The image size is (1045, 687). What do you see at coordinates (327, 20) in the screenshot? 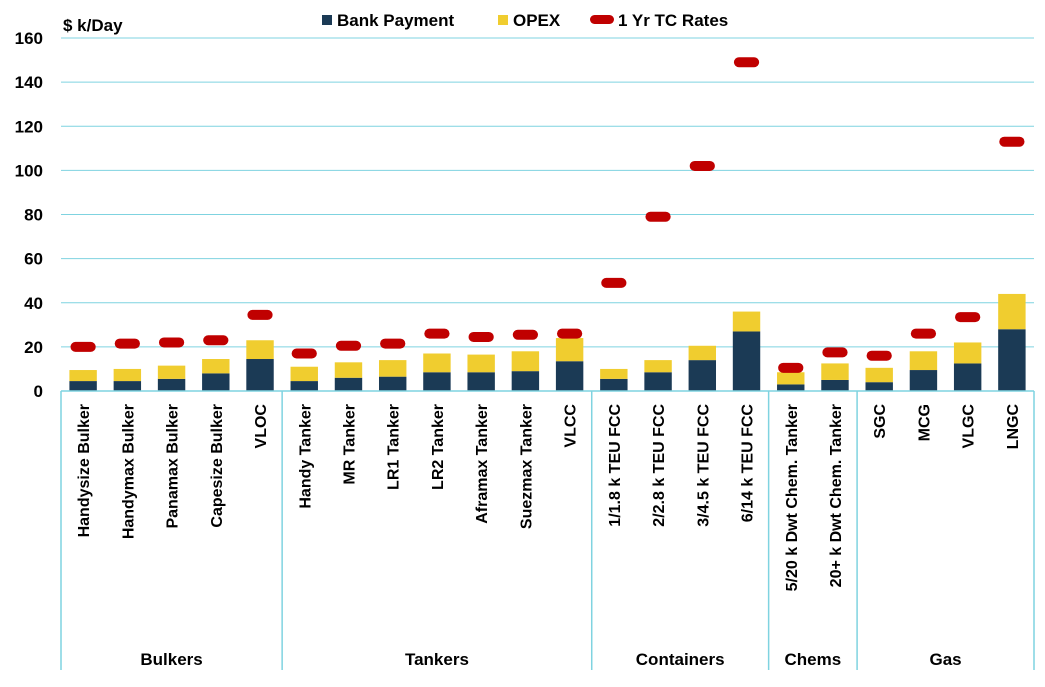
I see `legend-swatch-bank-payment` at bounding box center [327, 20].